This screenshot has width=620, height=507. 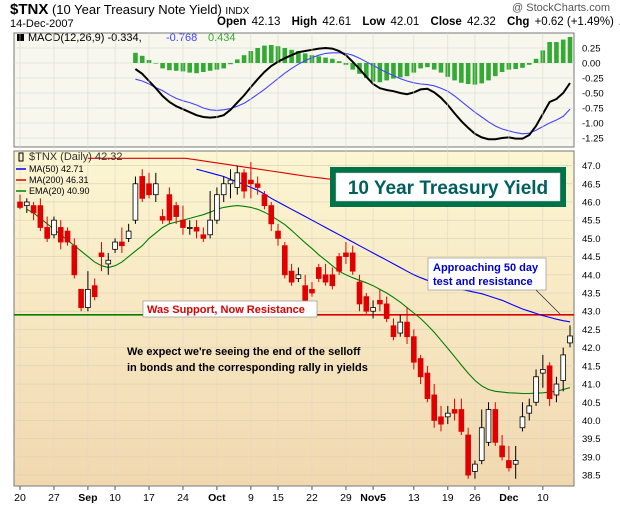 What do you see at coordinates (561, 8) in the screenshot?
I see `credit-text: @ StockCharts.com` at bounding box center [561, 8].